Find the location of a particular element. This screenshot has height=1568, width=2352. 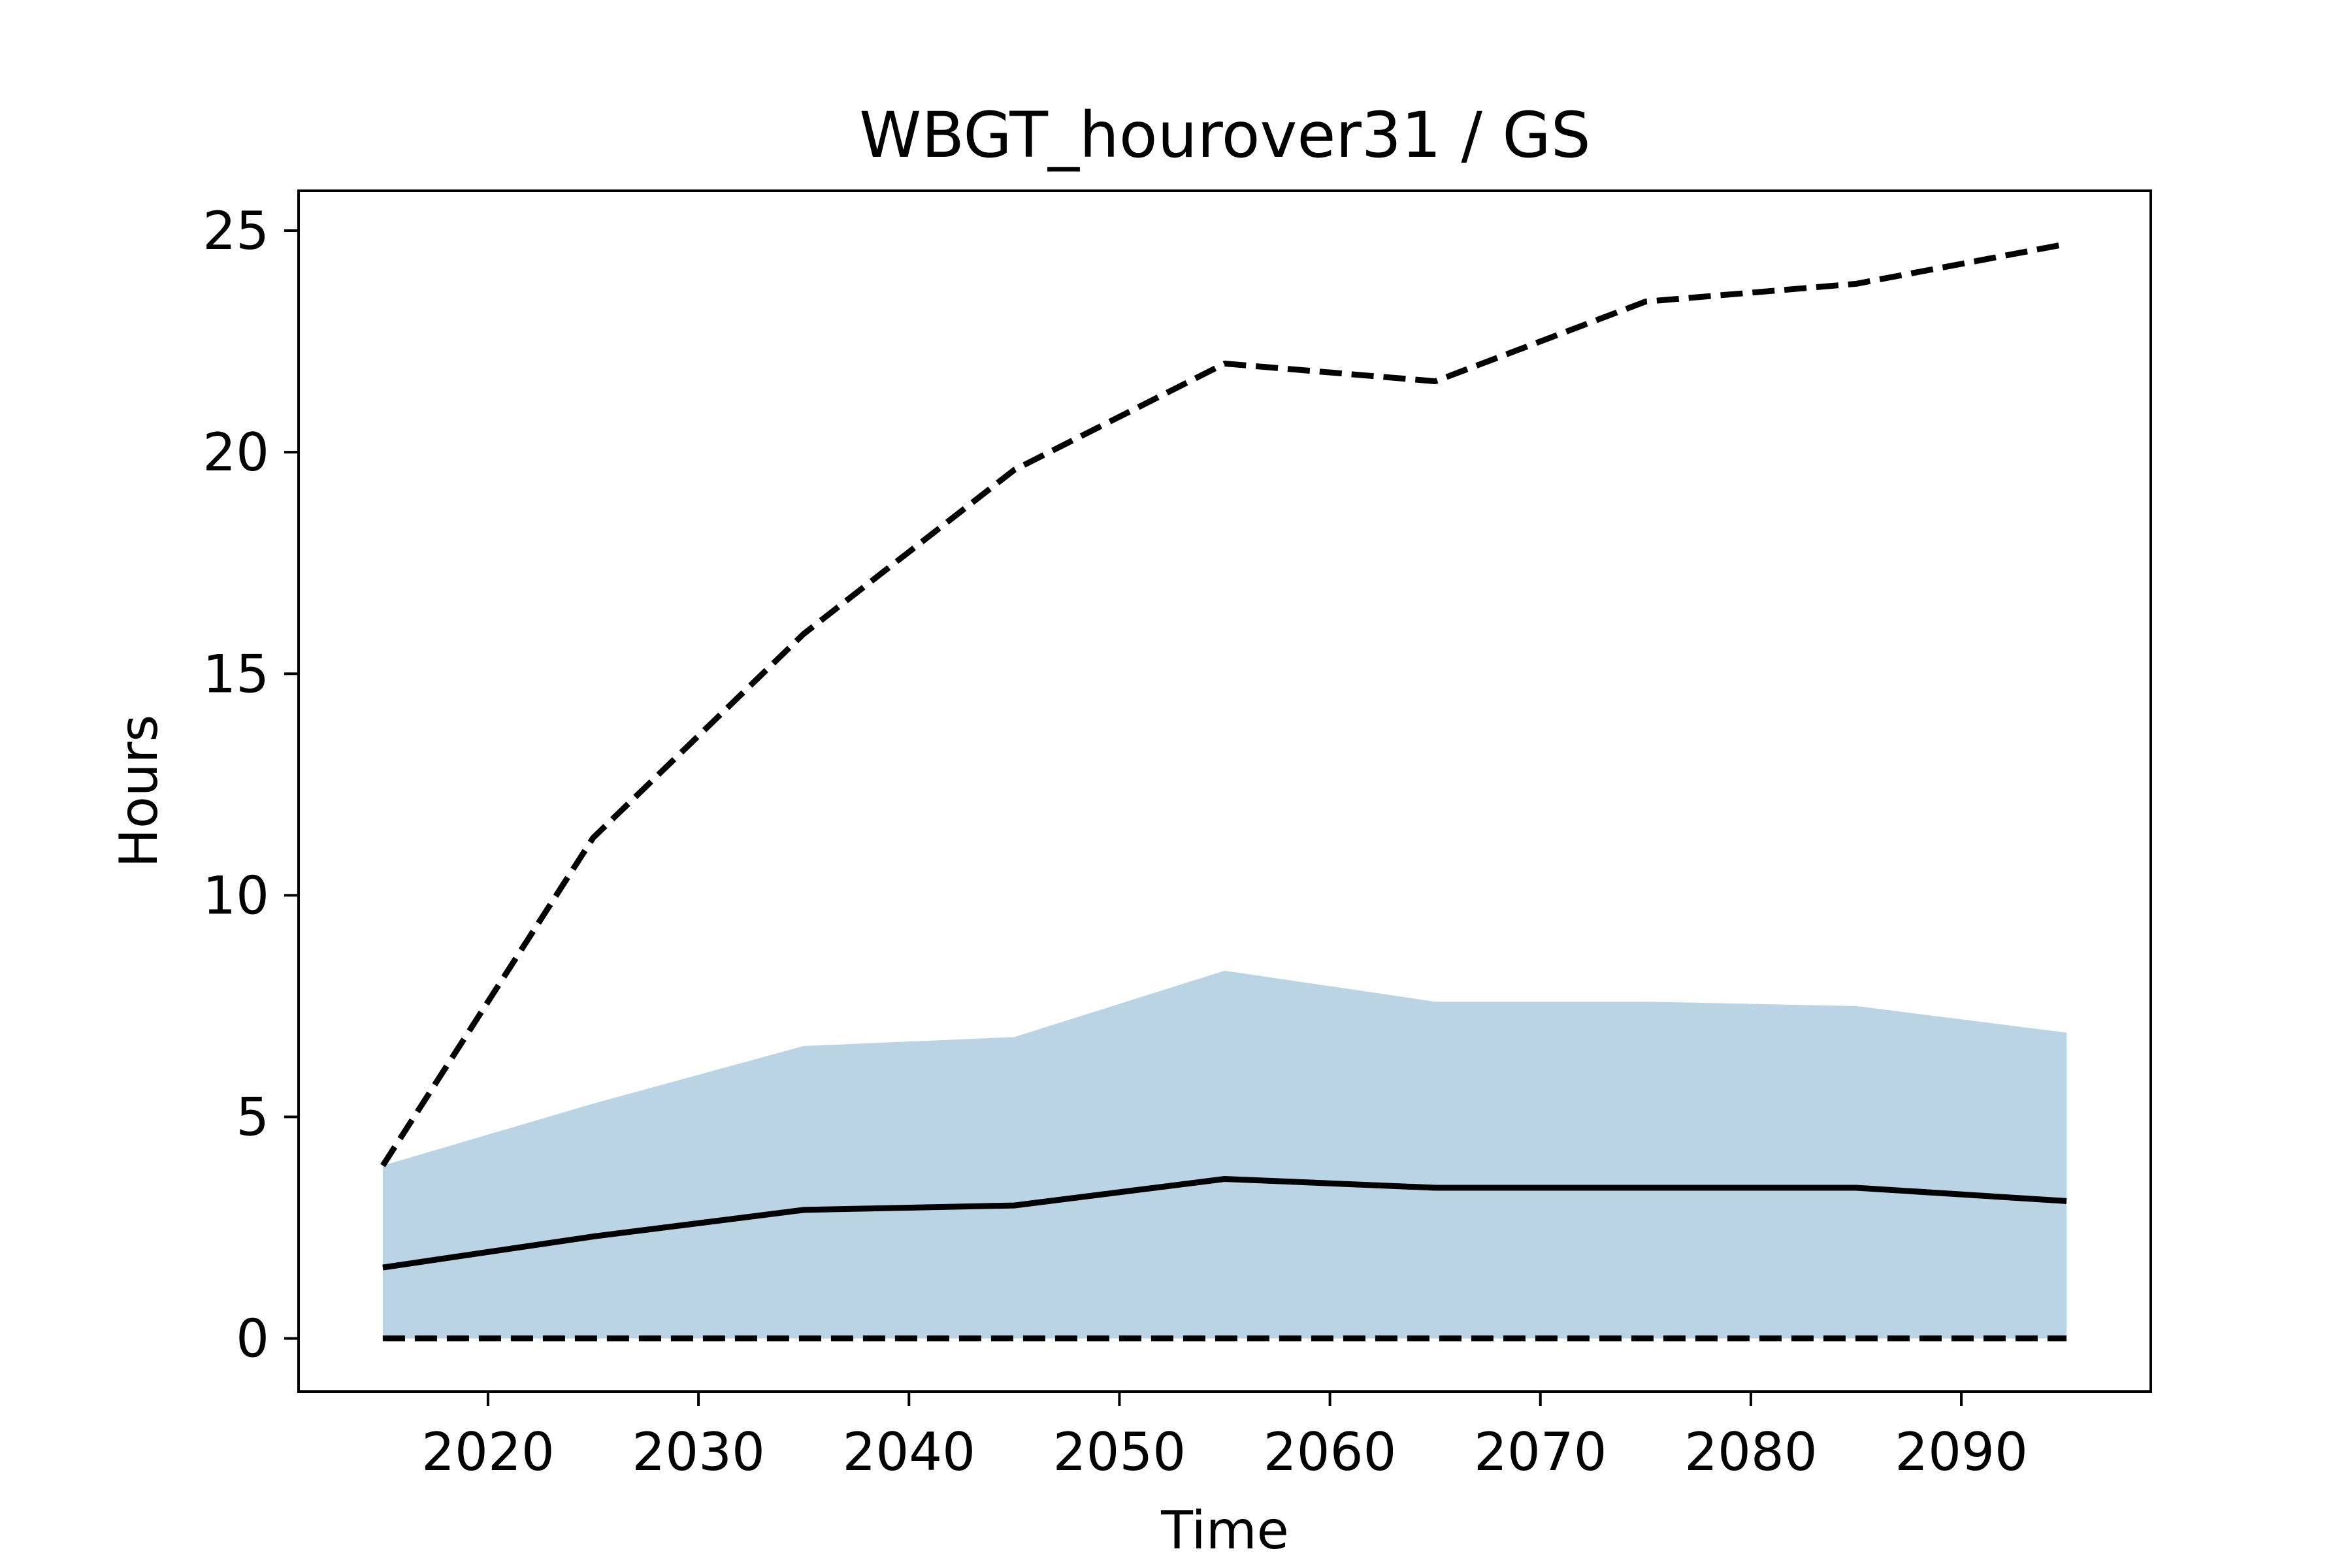

x-axis-label: Time is located at coordinates (1224, 1530).